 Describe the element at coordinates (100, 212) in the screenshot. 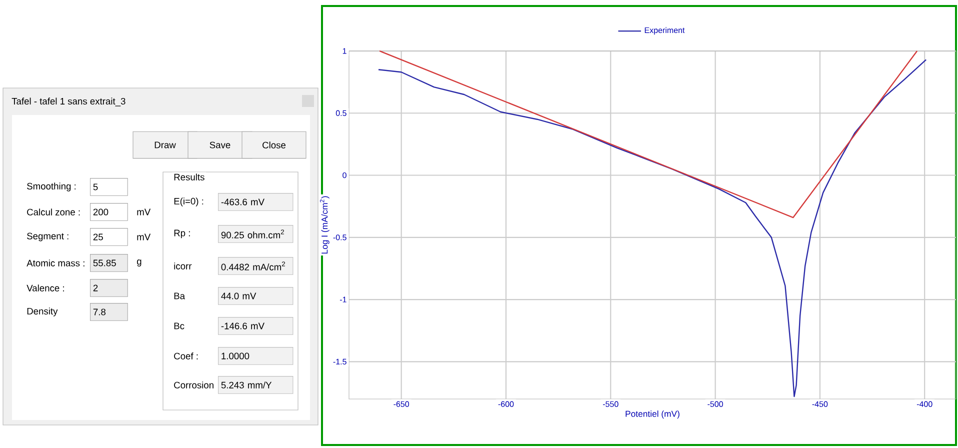

I see `text: 200` at that location.